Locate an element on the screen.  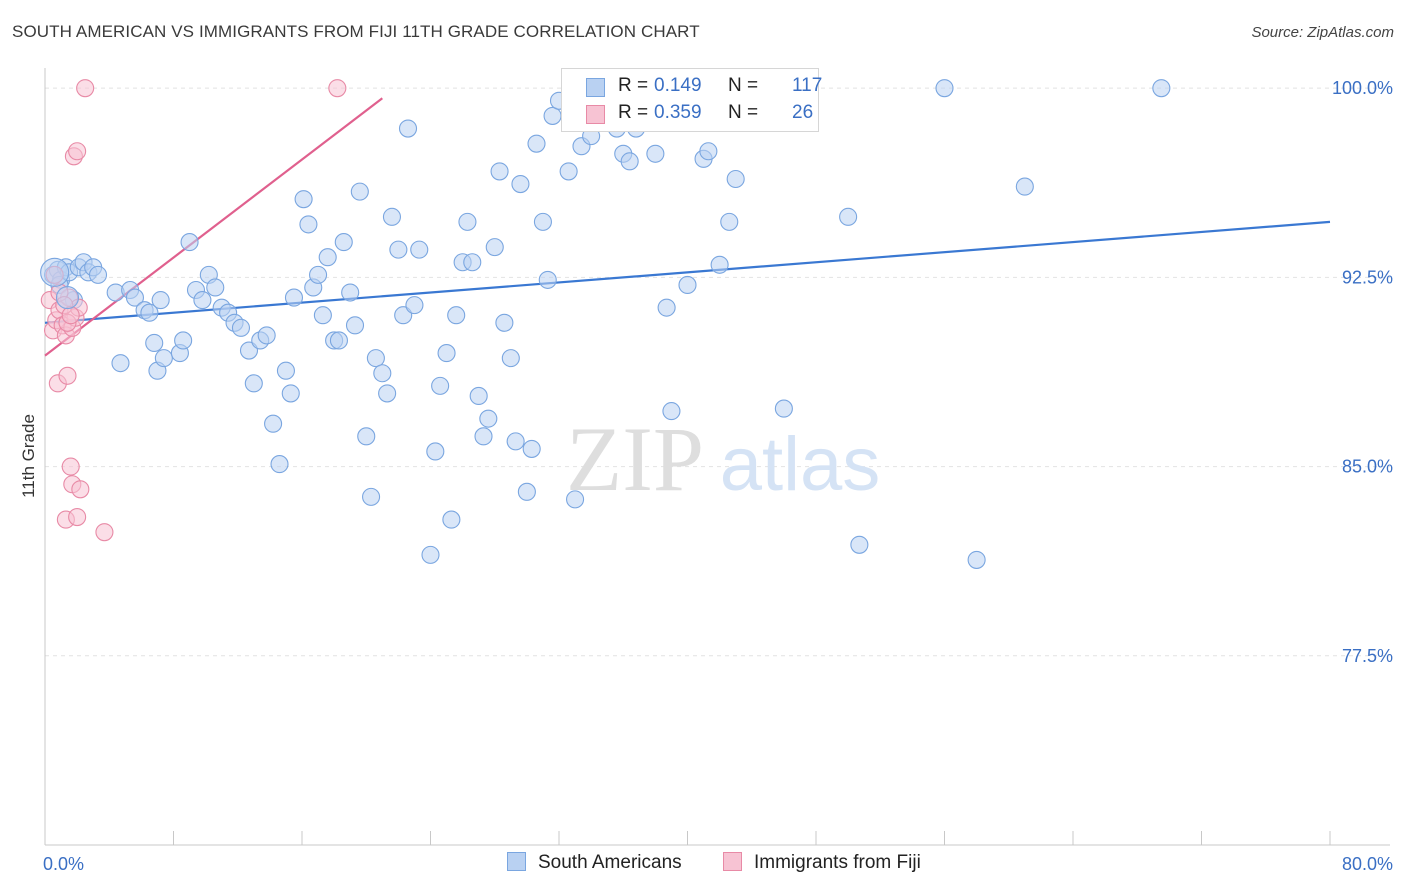
x-tick-label-min: 0.0% is located at coordinates (63, 864).